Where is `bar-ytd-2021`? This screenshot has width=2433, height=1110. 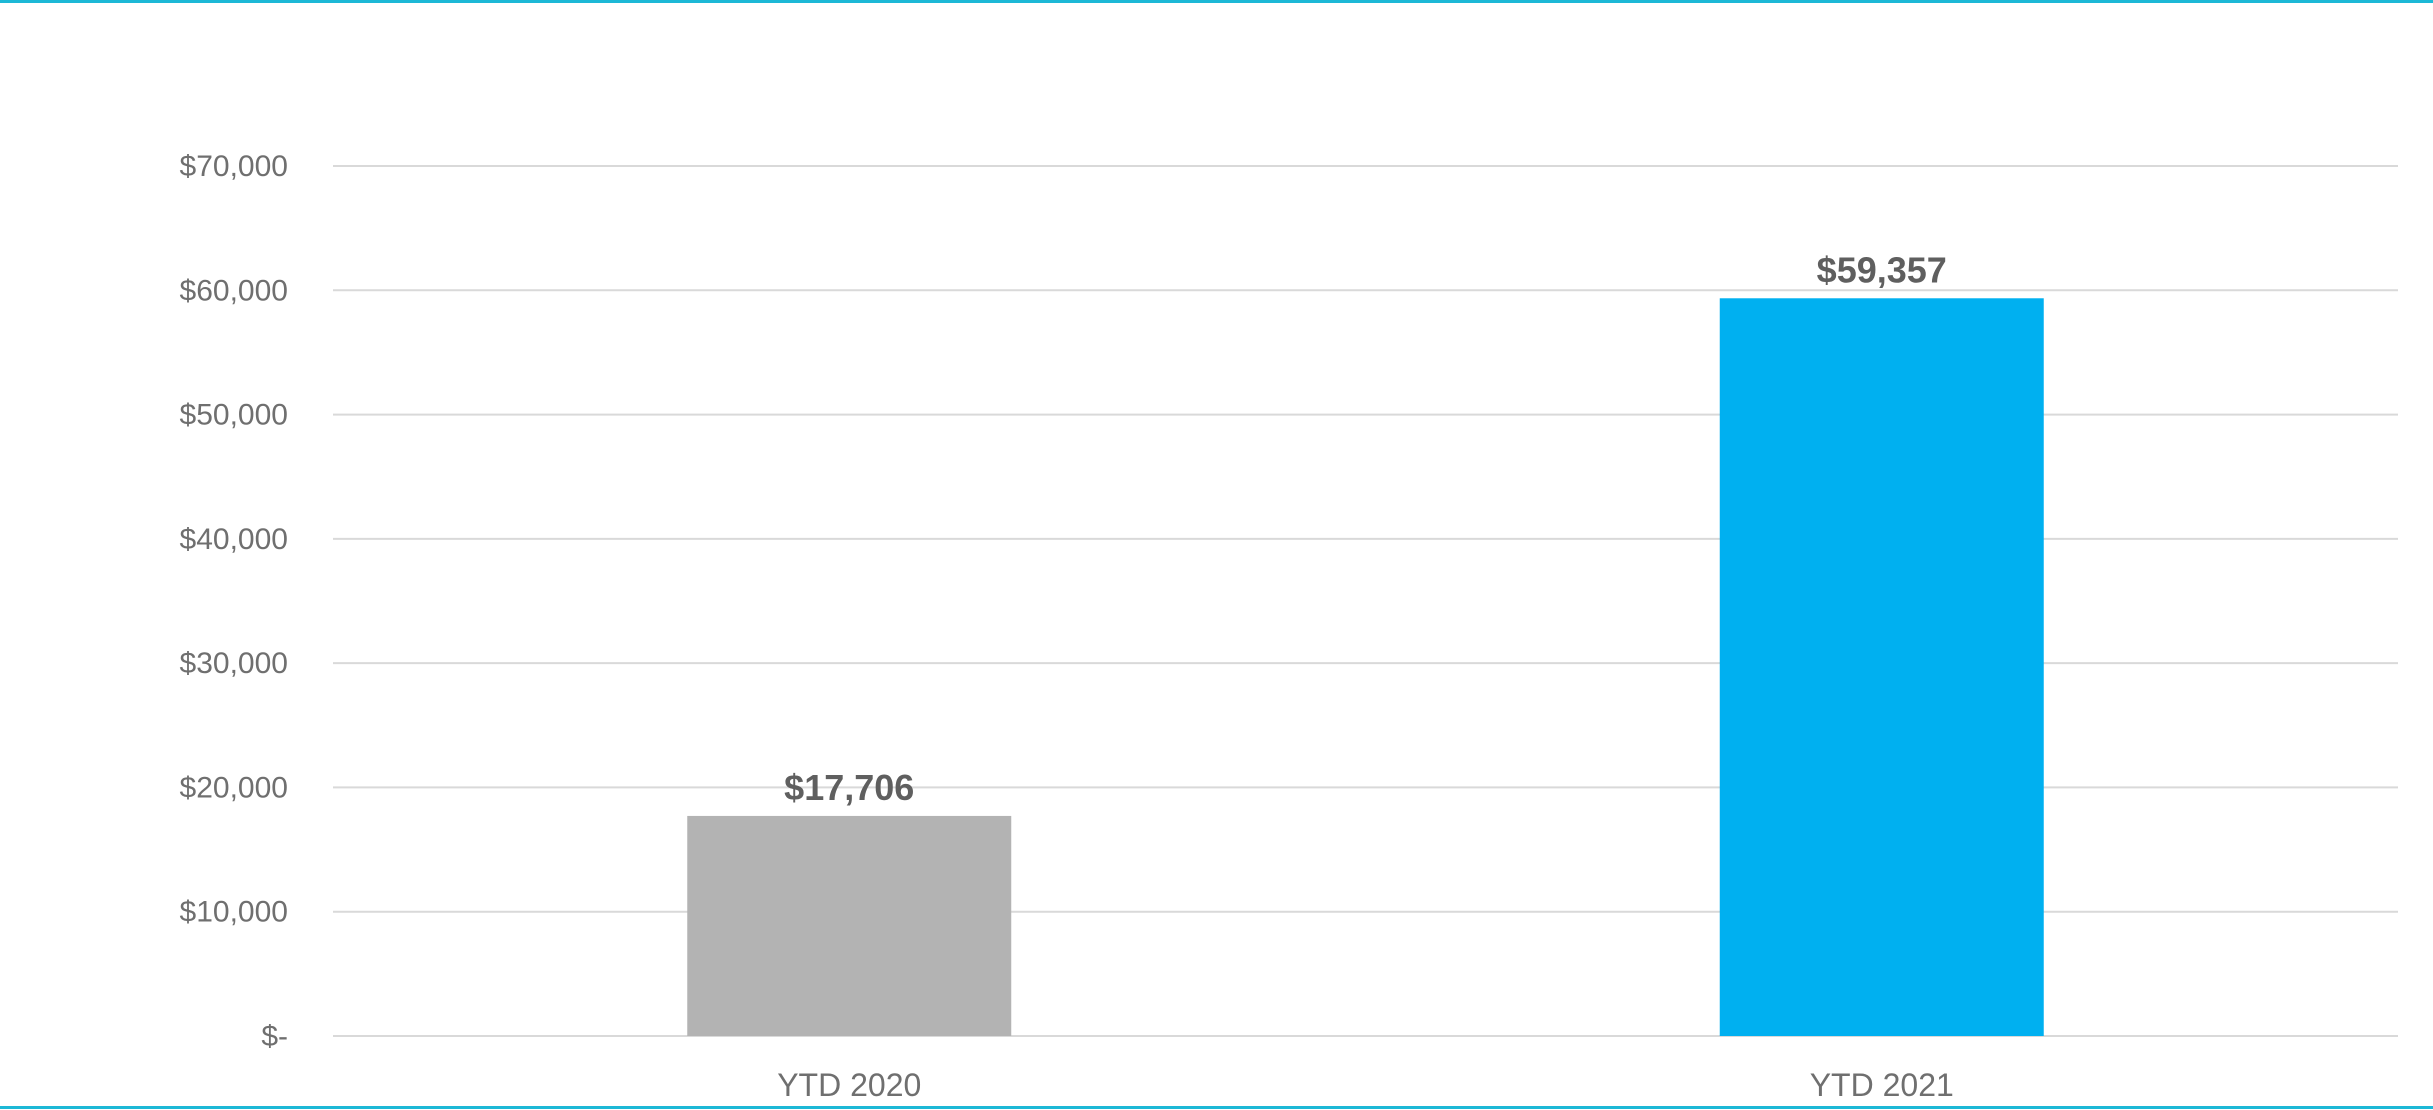
bar-ytd-2021 is located at coordinates (1881, 667).